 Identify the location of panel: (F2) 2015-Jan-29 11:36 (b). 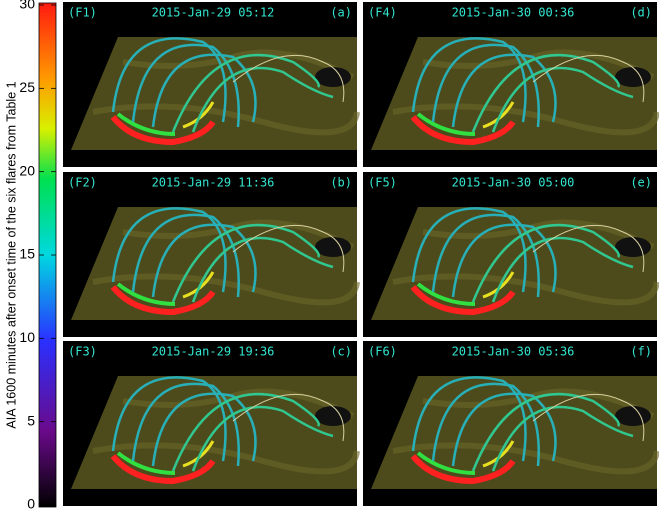
(211, 254).